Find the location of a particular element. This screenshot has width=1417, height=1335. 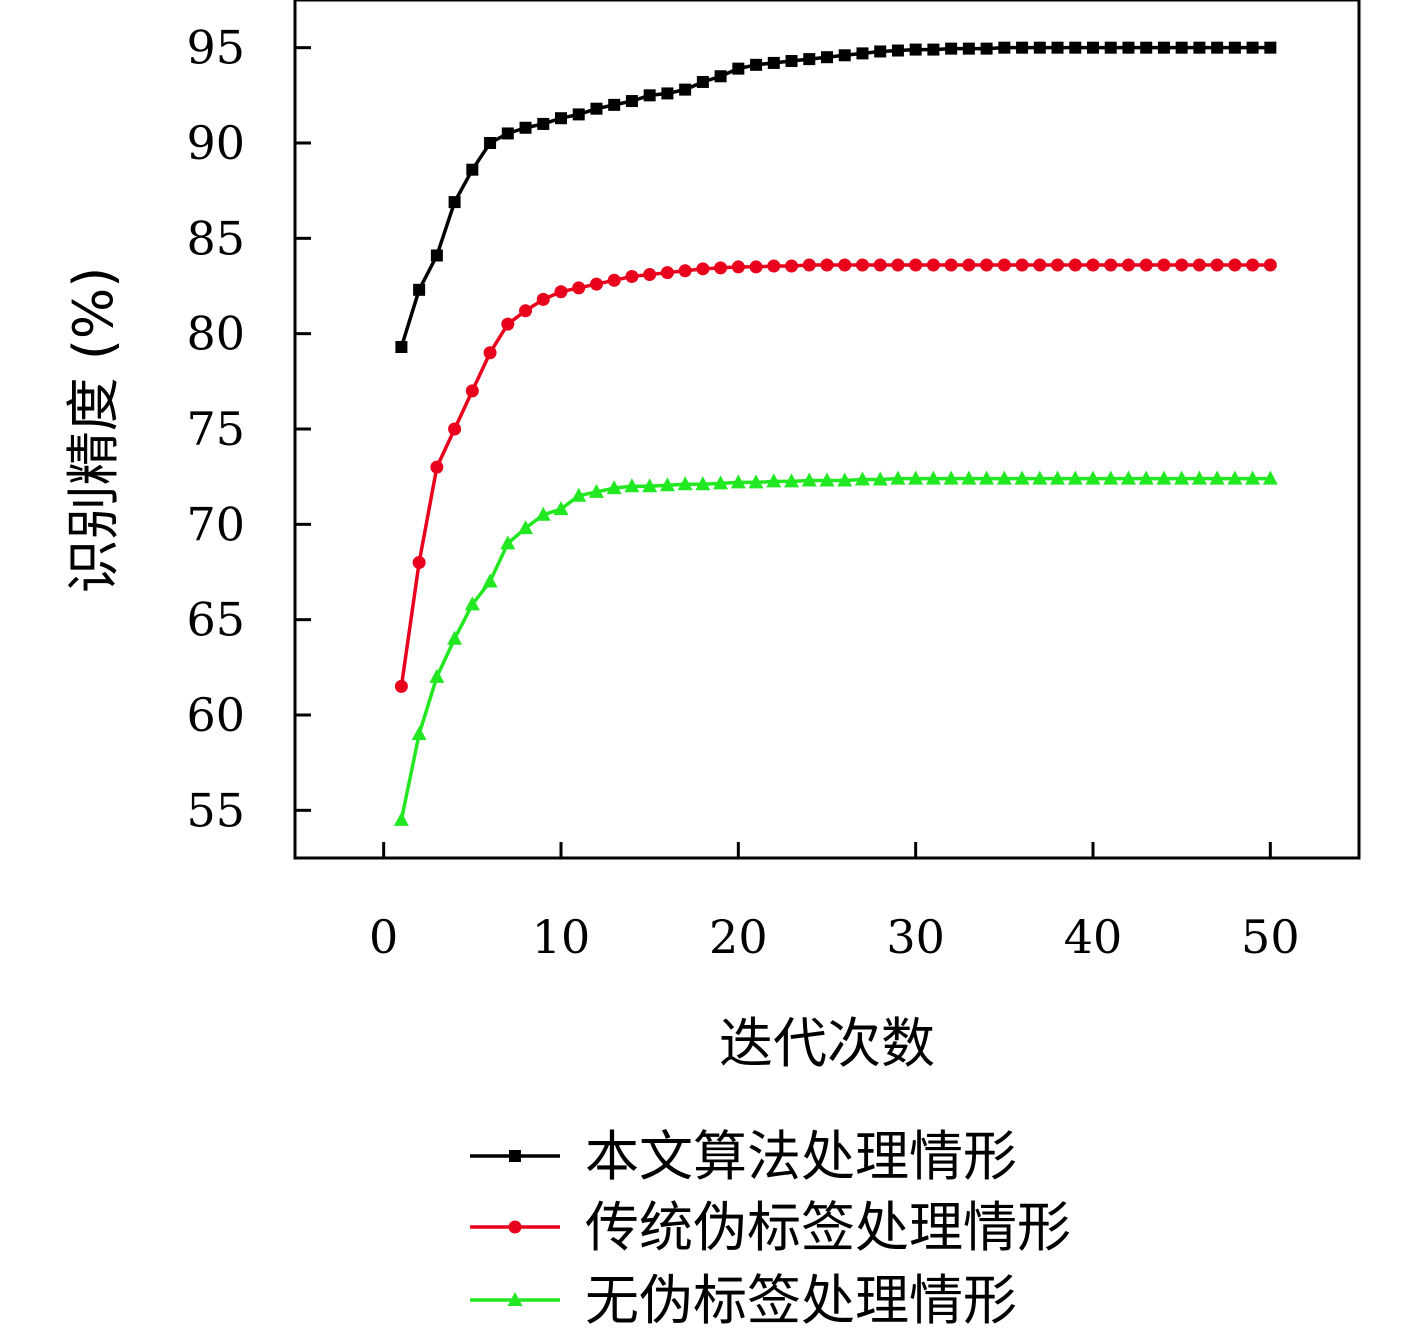

y-tick-label: 95 is located at coordinates (215, 48).